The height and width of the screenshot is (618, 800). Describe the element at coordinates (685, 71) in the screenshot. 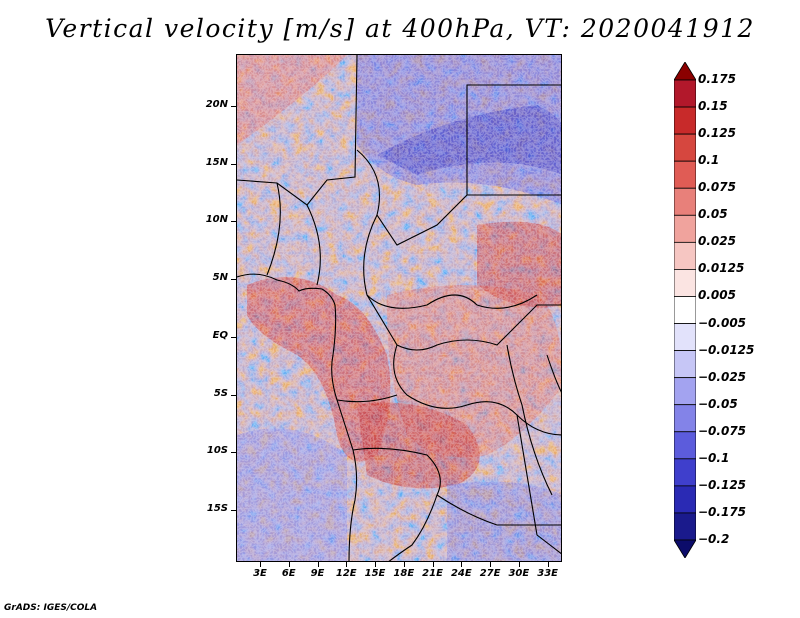

I see `colorbar-top-arrow` at that location.